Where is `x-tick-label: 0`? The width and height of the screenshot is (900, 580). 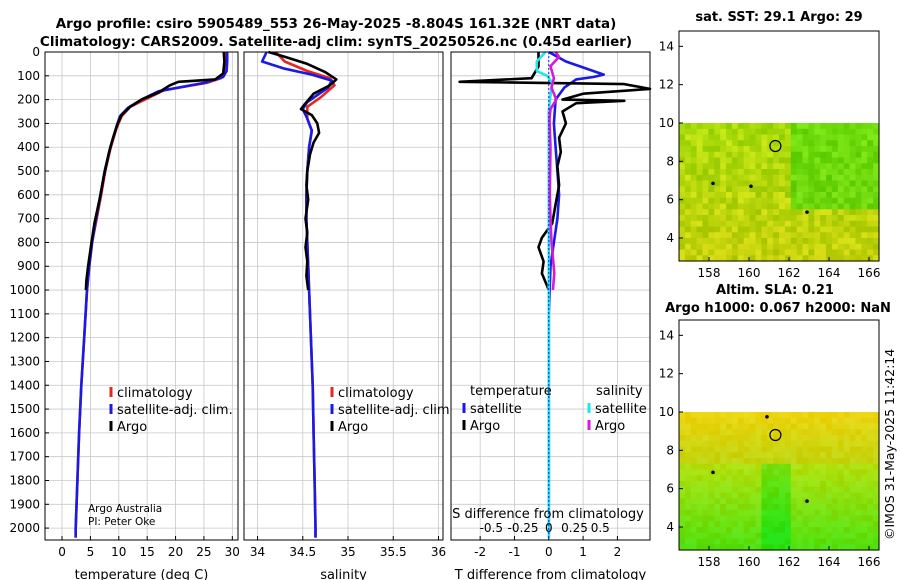
x-tick-label: 0 is located at coordinates (549, 552).